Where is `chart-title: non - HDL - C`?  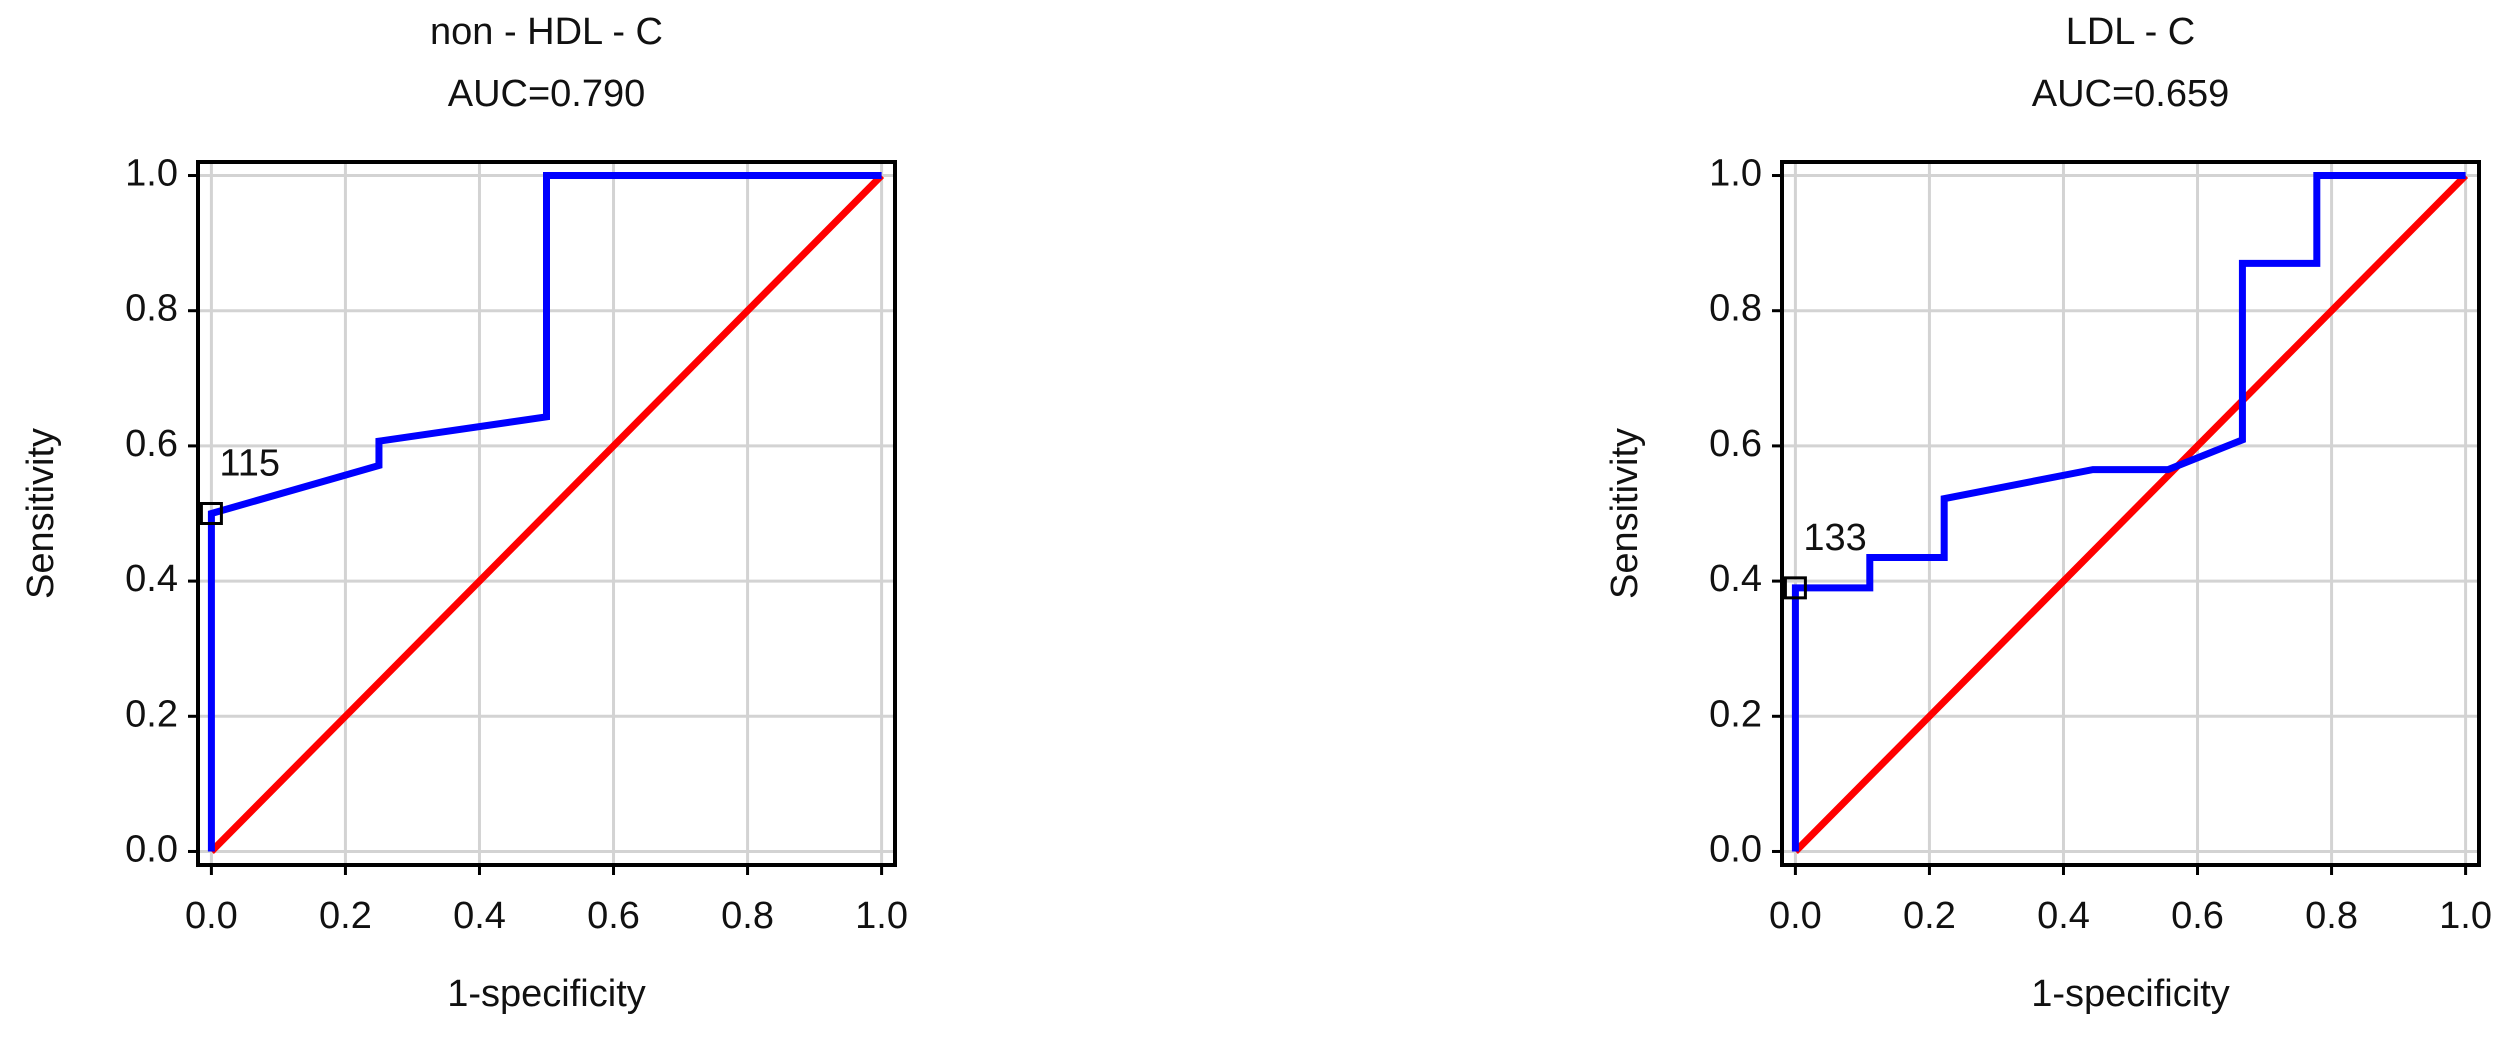 chart-title: non - HDL - C is located at coordinates (546, 32).